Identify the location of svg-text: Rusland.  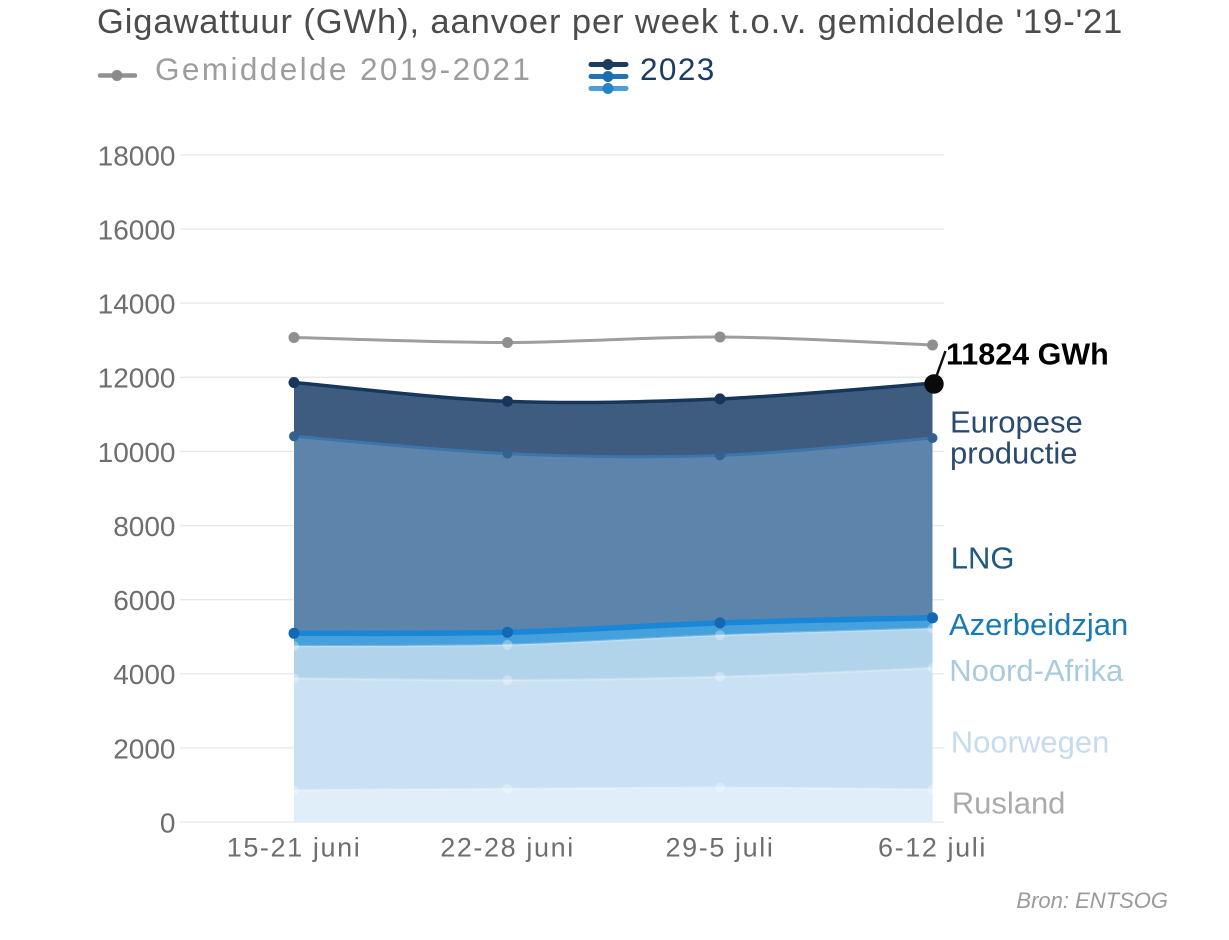
(1009, 802).